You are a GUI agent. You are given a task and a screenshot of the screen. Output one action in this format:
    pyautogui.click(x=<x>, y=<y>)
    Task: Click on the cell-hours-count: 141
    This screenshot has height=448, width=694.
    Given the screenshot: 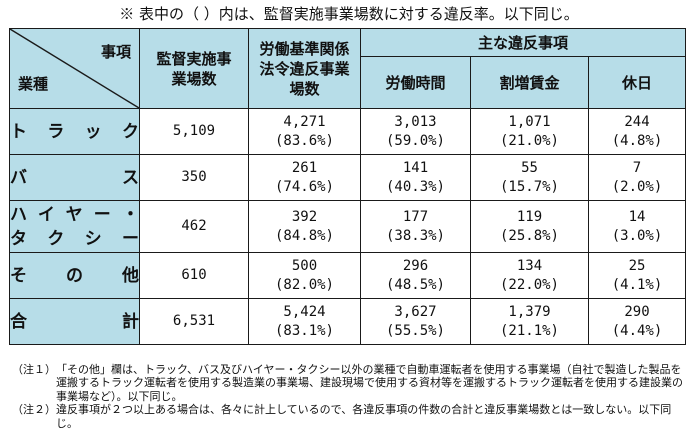 What is the action you would take?
    pyautogui.click(x=415, y=167)
    